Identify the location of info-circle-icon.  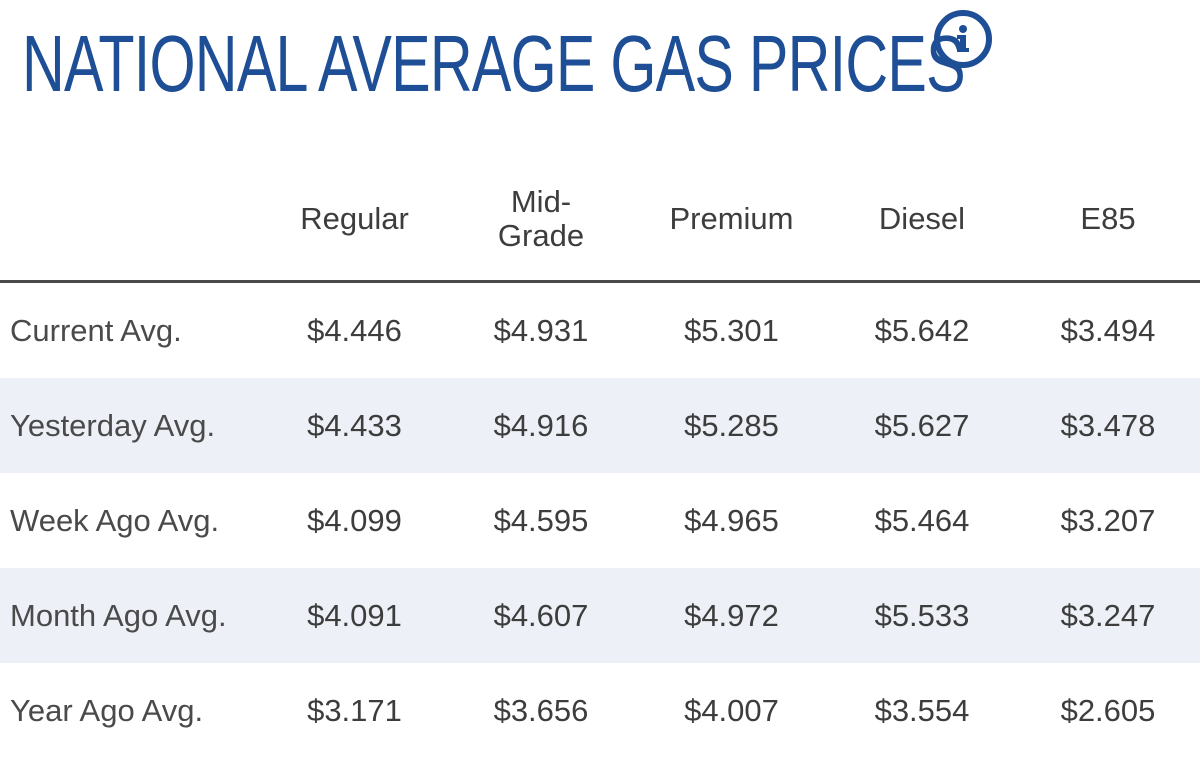
(963, 39).